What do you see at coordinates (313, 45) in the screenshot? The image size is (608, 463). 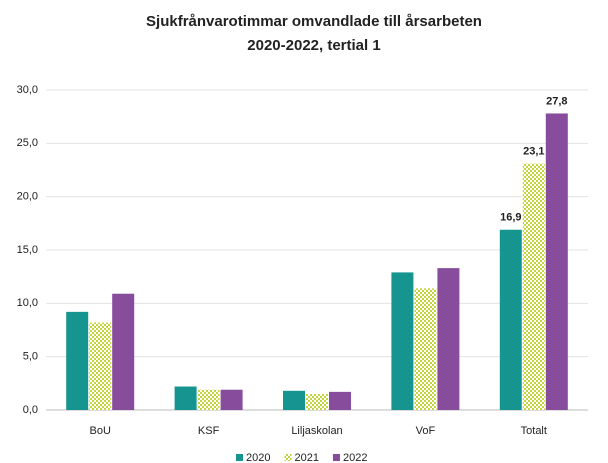 I see `chart-title: 2020-2022, tertial 1` at bounding box center [313, 45].